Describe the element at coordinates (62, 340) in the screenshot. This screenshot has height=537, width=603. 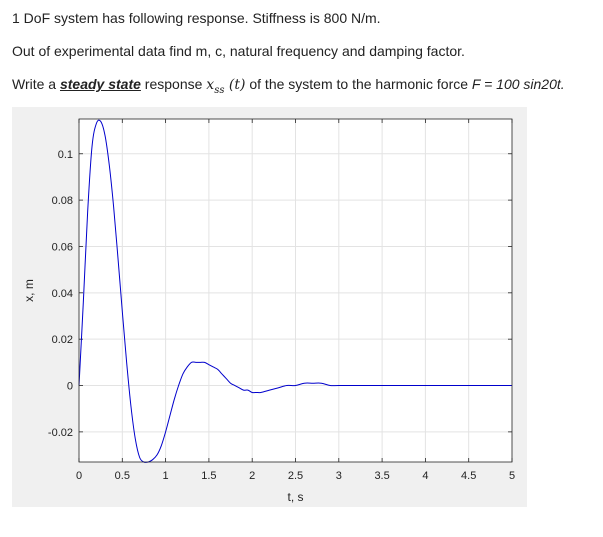
I see `y-tick-label: 0.02` at that location.